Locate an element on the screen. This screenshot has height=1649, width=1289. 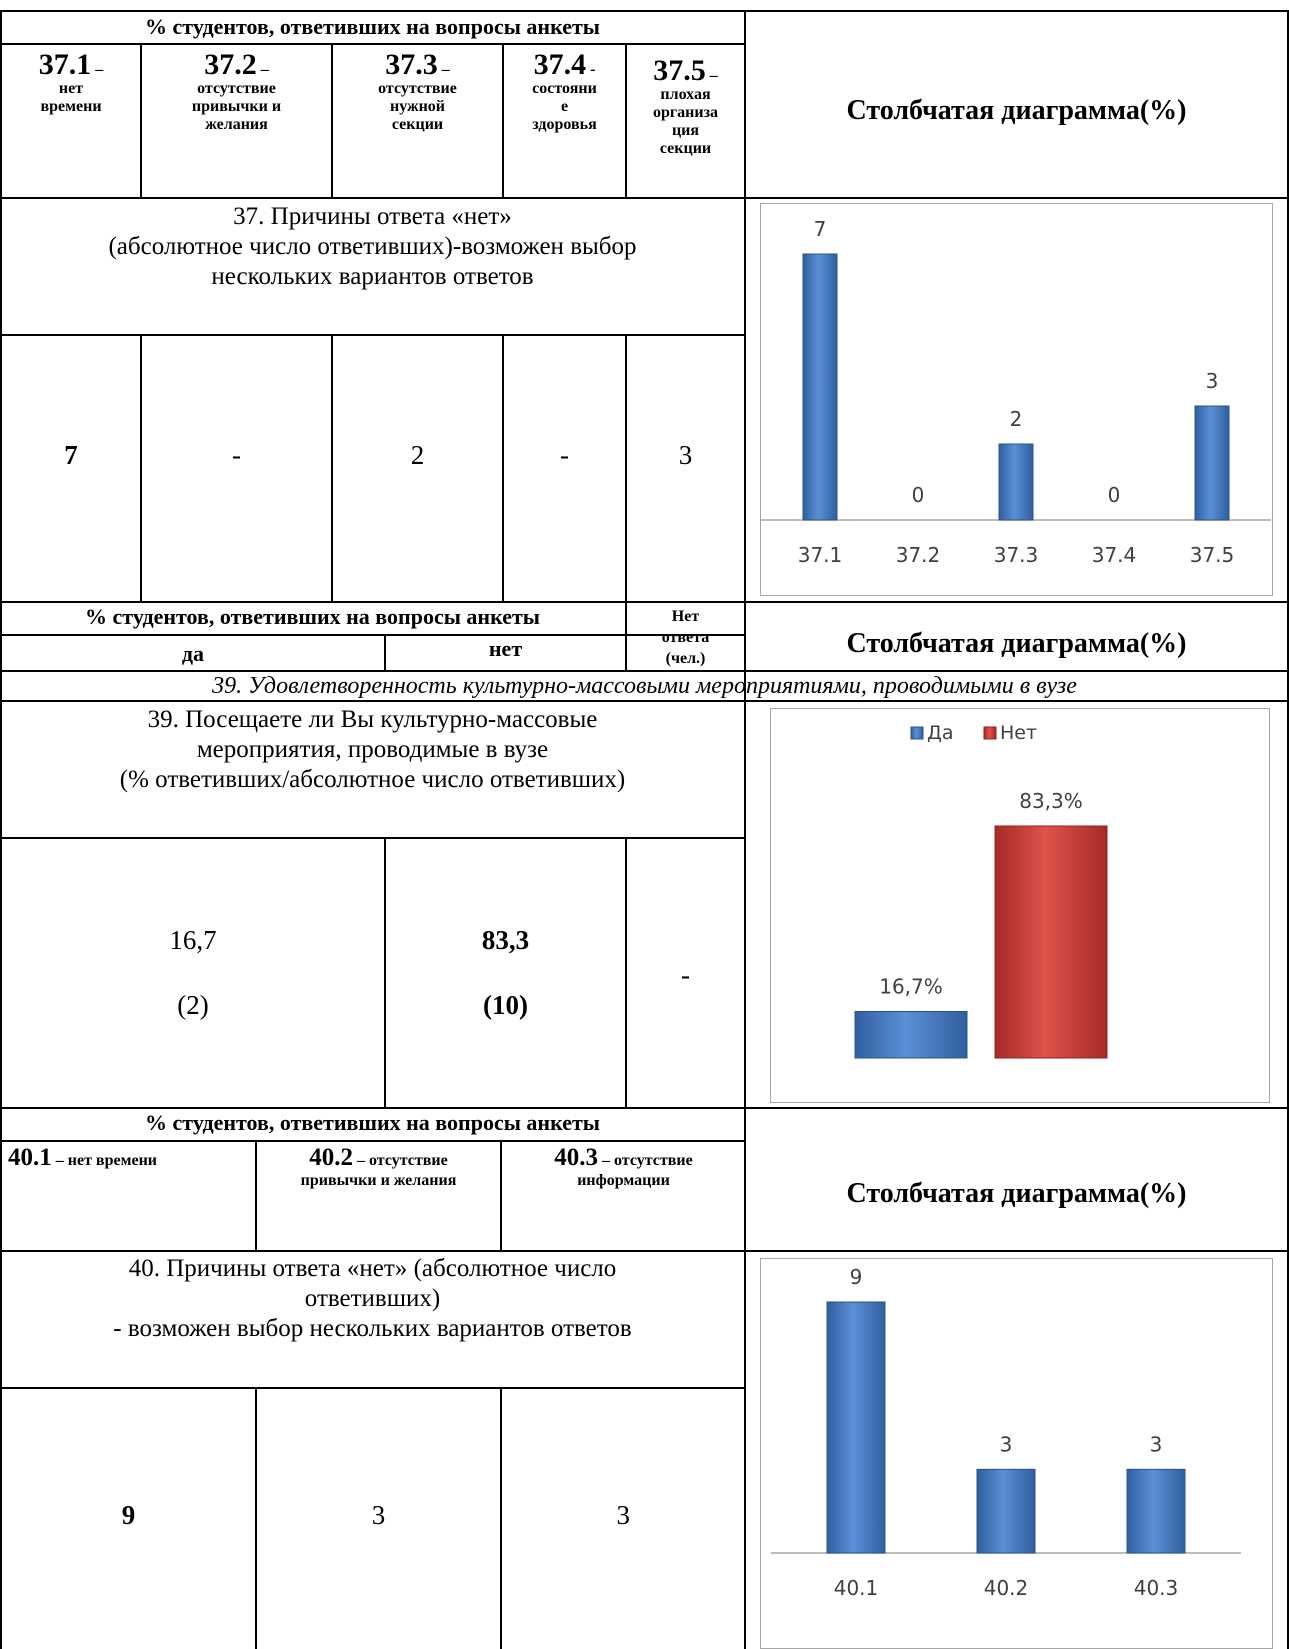
column-header-37-3: 37.3 – отсутствие нужной секции is located at coordinates (417, 91).